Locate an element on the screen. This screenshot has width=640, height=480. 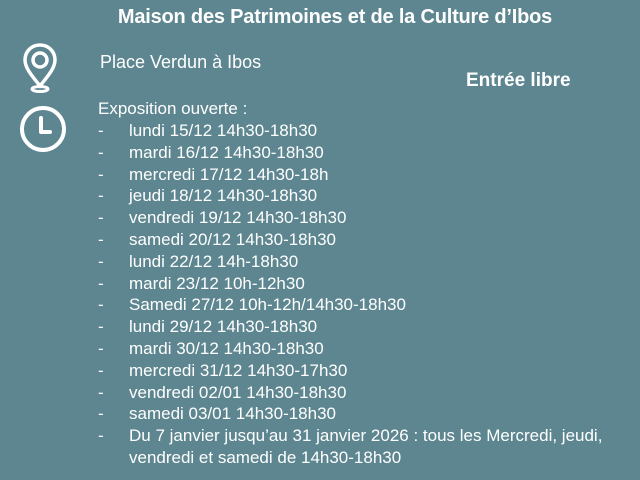
exhibition-label: Exposition ouverte : is located at coordinates (173, 108).